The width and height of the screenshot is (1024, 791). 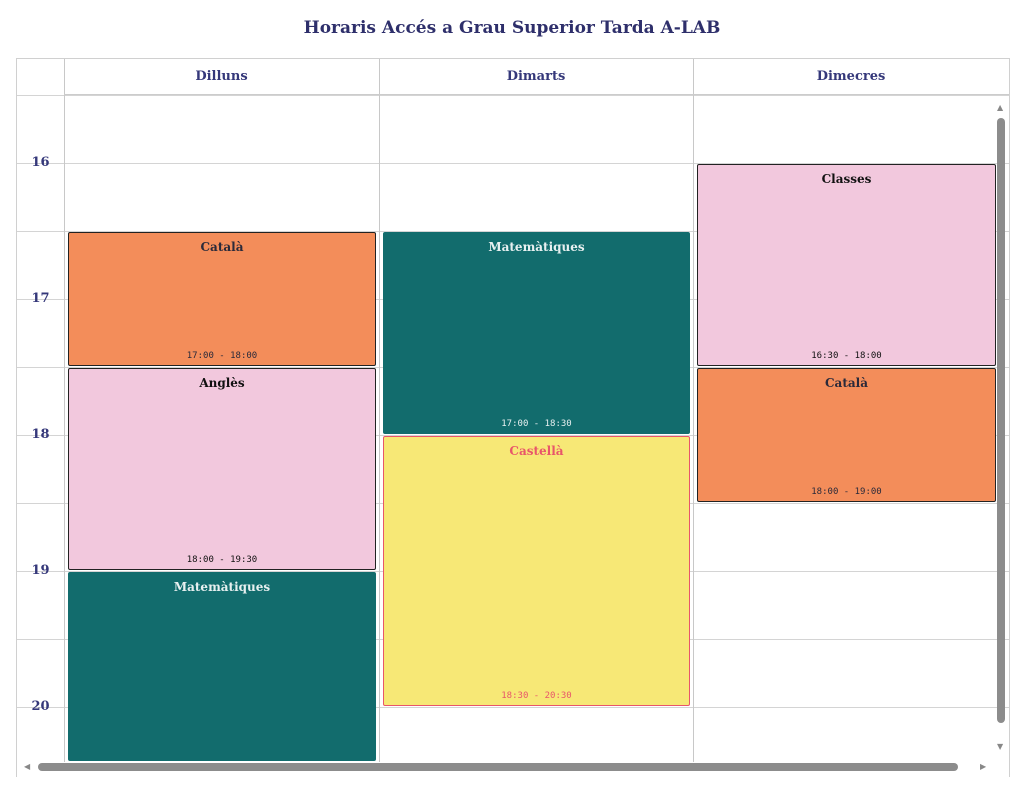 What do you see at coordinates (536, 333) in the screenshot?
I see `event-block: Matemàtiques 17:00 - 18:30` at bounding box center [536, 333].